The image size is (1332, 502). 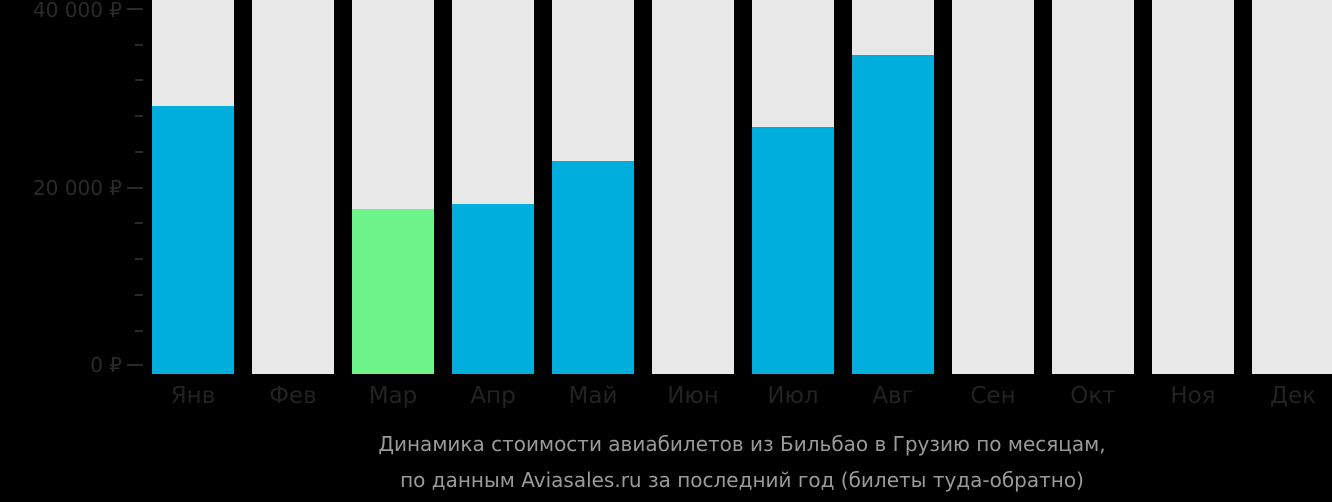 What do you see at coordinates (493, 396) in the screenshot?
I see `month-label: Апр` at bounding box center [493, 396].